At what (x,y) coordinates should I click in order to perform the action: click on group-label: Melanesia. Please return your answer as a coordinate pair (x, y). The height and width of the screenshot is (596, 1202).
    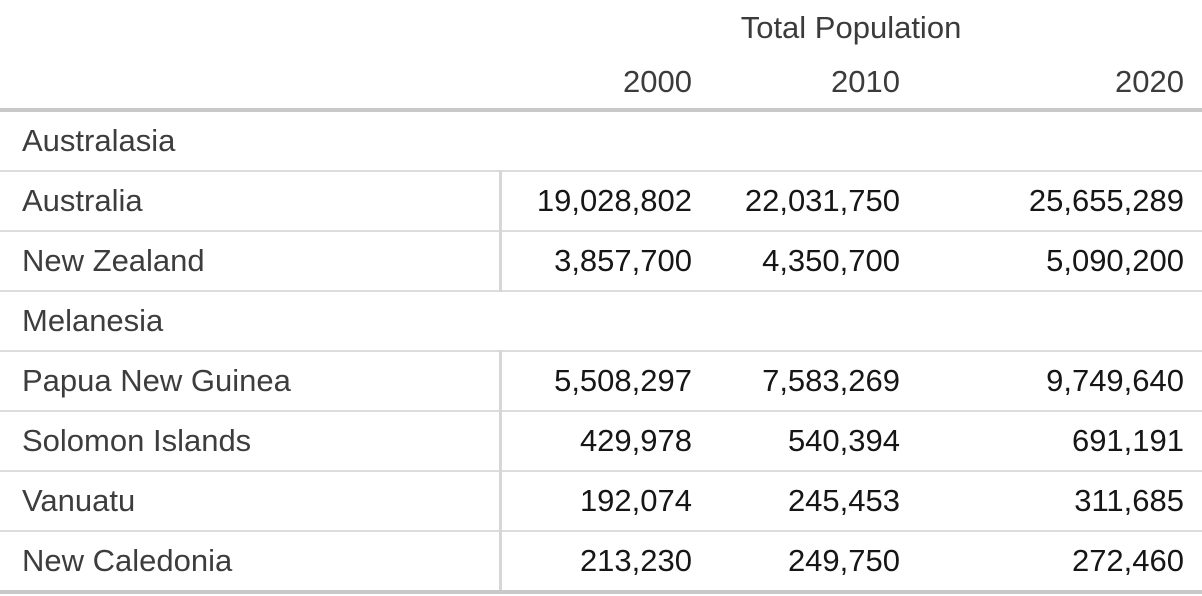
    Looking at the image, I should click on (601, 320).